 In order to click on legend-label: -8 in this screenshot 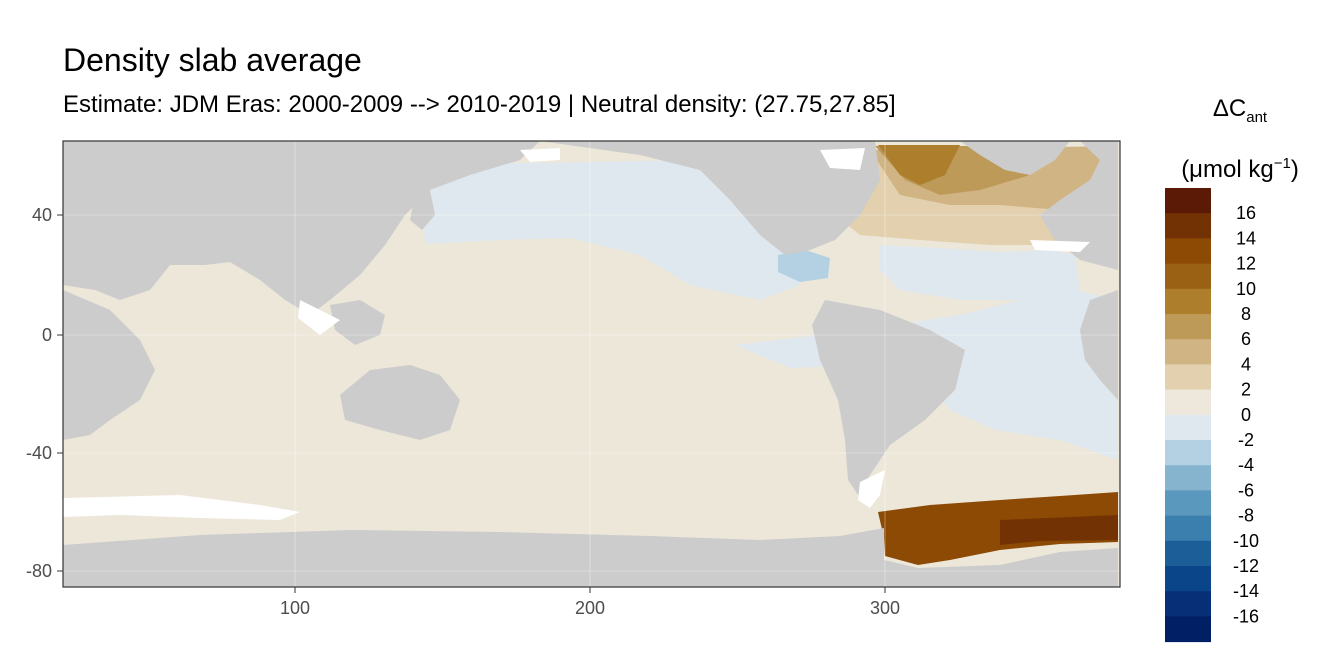, I will do `click(1246, 516)`.